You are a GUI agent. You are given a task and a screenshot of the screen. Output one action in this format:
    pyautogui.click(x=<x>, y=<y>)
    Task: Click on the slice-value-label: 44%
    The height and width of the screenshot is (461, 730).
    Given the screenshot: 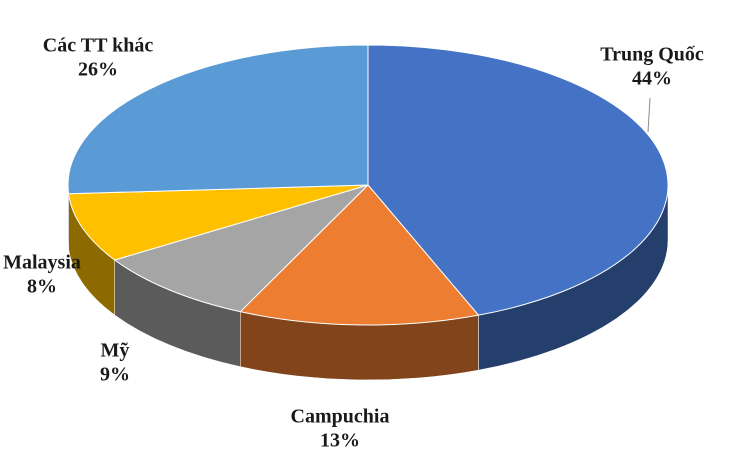 What is the action you would take?
    pyautogui.click(x=652, y=79)
    